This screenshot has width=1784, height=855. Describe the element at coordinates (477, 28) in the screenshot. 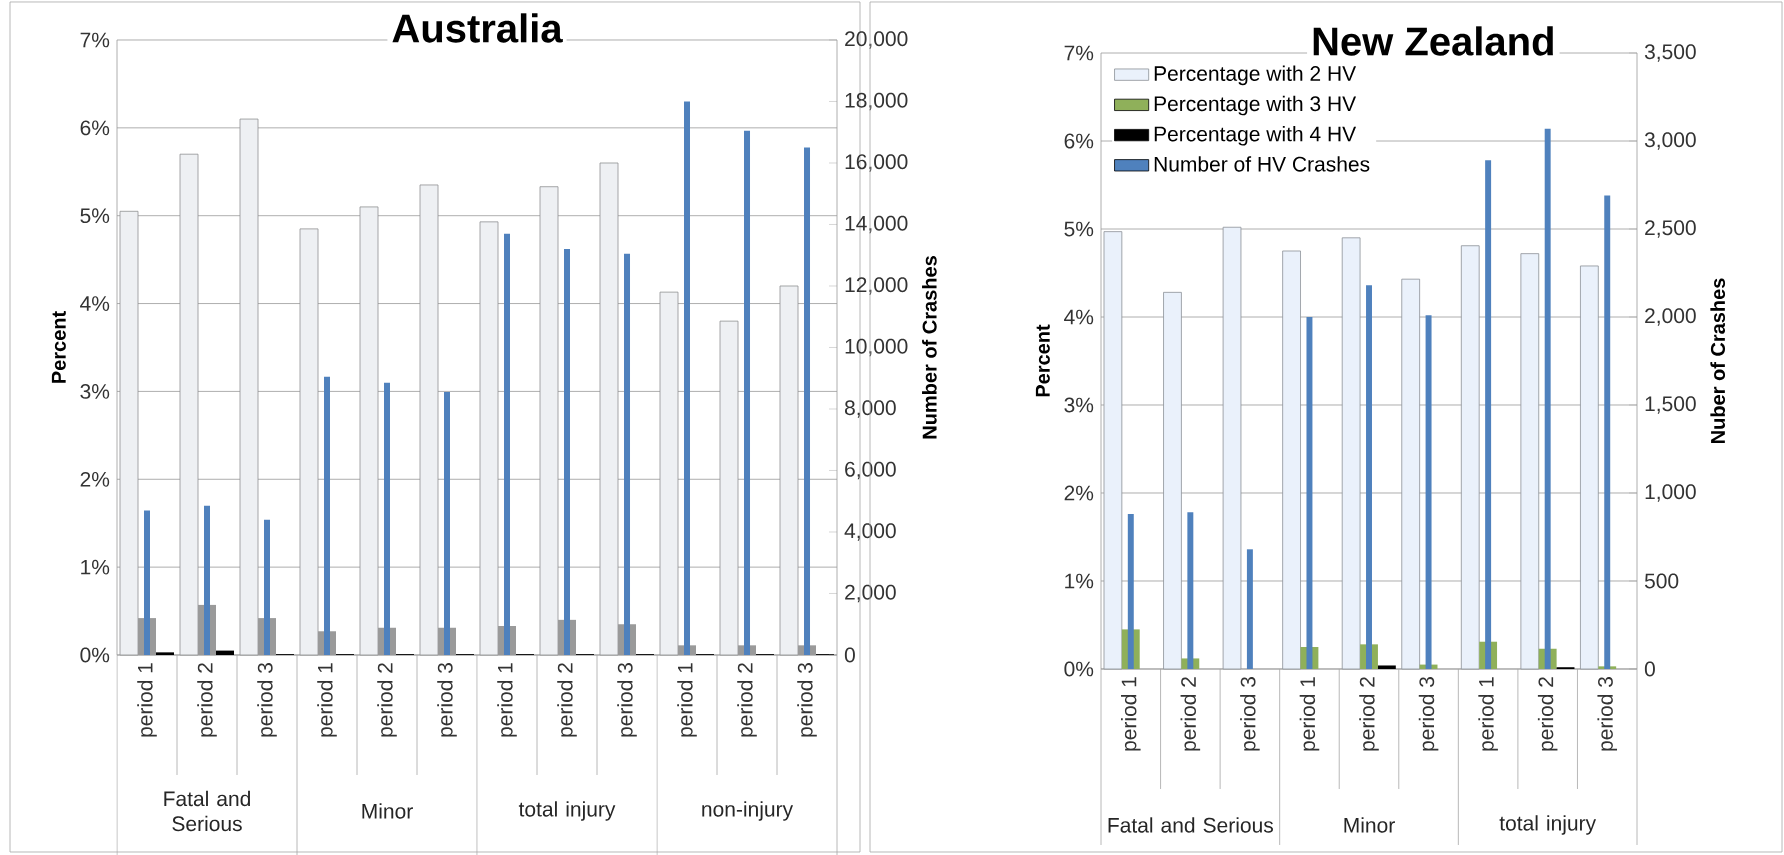

I see `chart-title: Australia` at that location.